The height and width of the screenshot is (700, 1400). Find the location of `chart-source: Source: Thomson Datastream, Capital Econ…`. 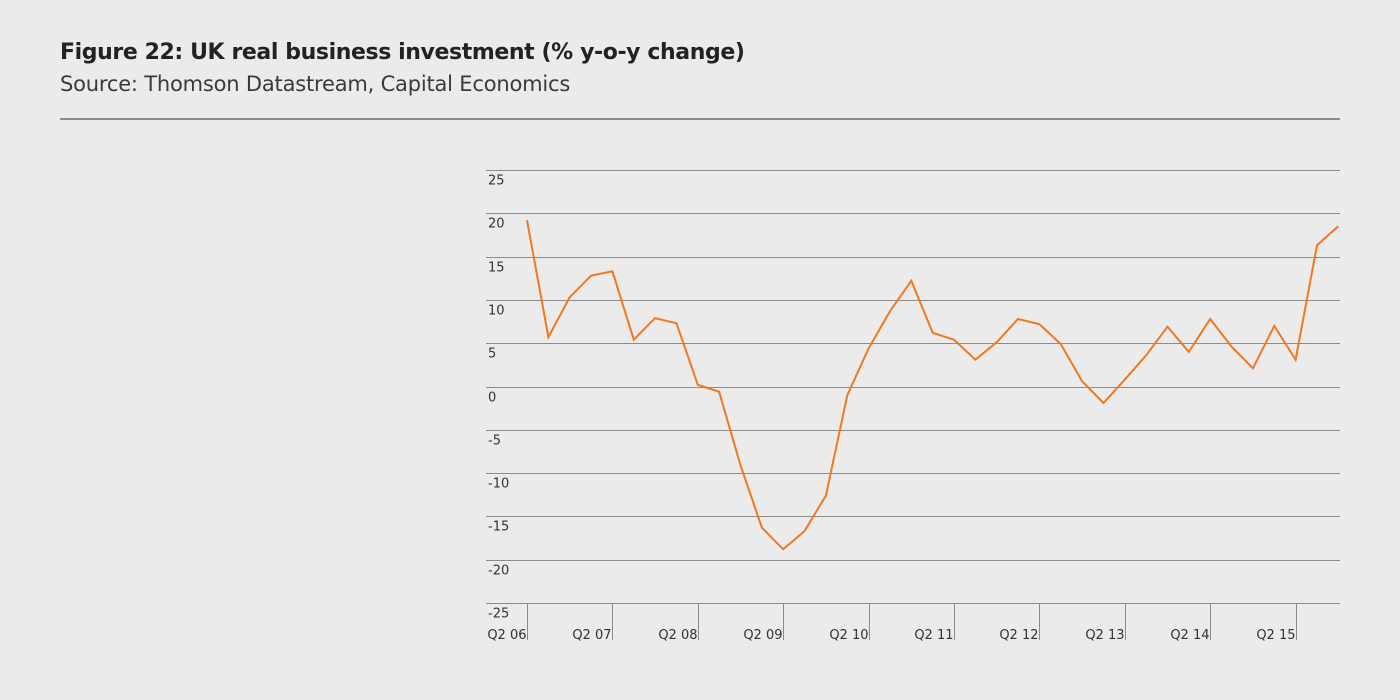

chart-source: Source: Thomson Datastream, Capital Econ… is located at coordinates (315, 84).